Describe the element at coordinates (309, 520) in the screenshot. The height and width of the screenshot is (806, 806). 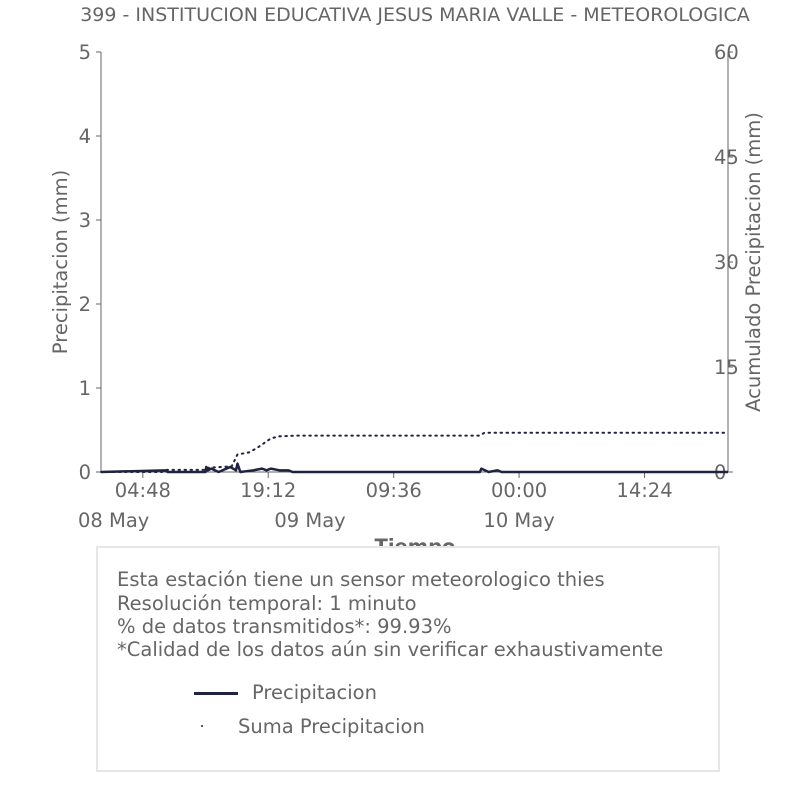
I see `x-date-label: 09 May` at that location.